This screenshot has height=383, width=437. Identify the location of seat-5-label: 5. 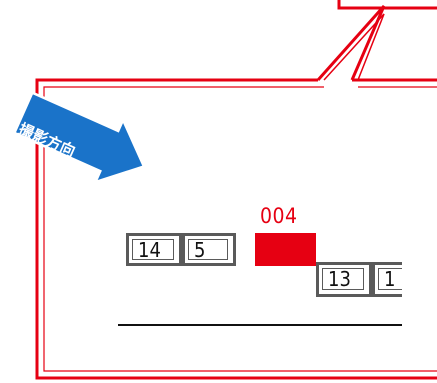
(208, 249).